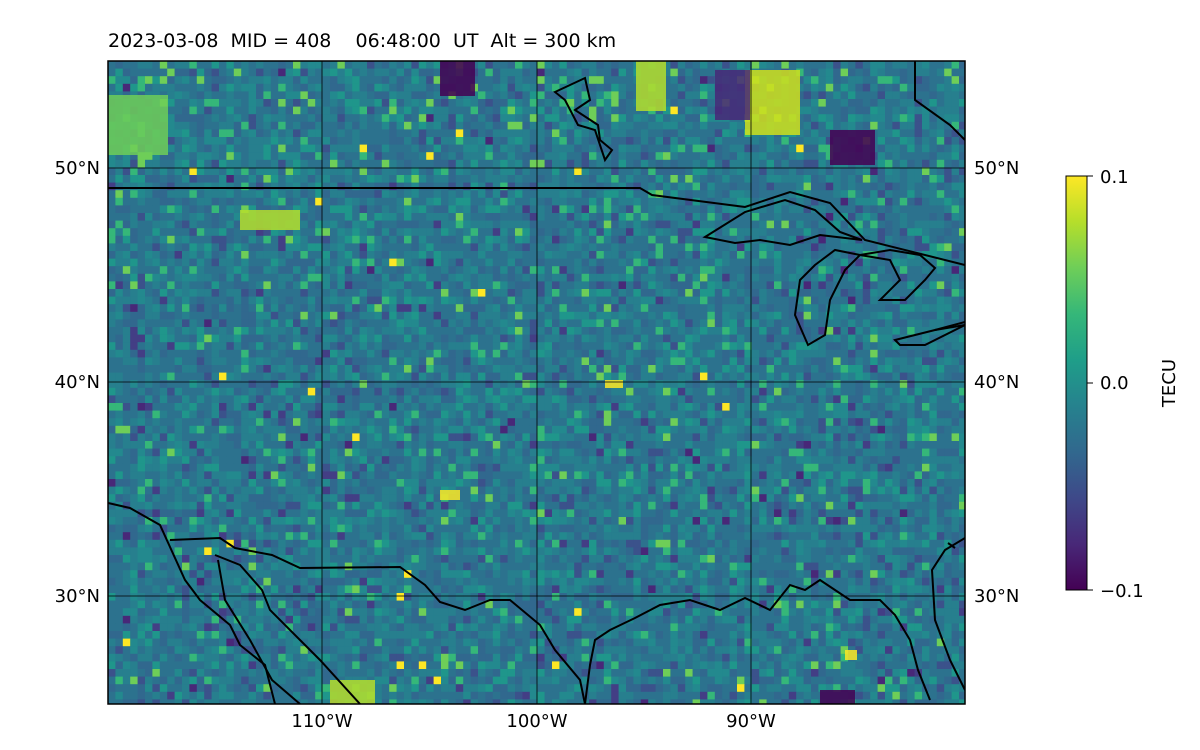  Describe the element at coordinates (929, 335) in the screenshot. I see `lake-erie` at that location.